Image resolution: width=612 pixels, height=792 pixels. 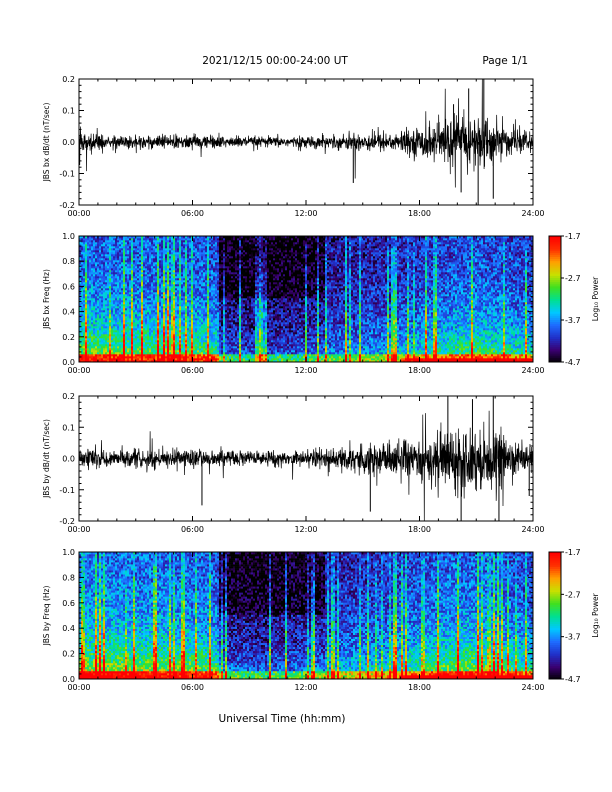 I want to click on bx-spectrogram-heatmap, so click(x=306, y=299).